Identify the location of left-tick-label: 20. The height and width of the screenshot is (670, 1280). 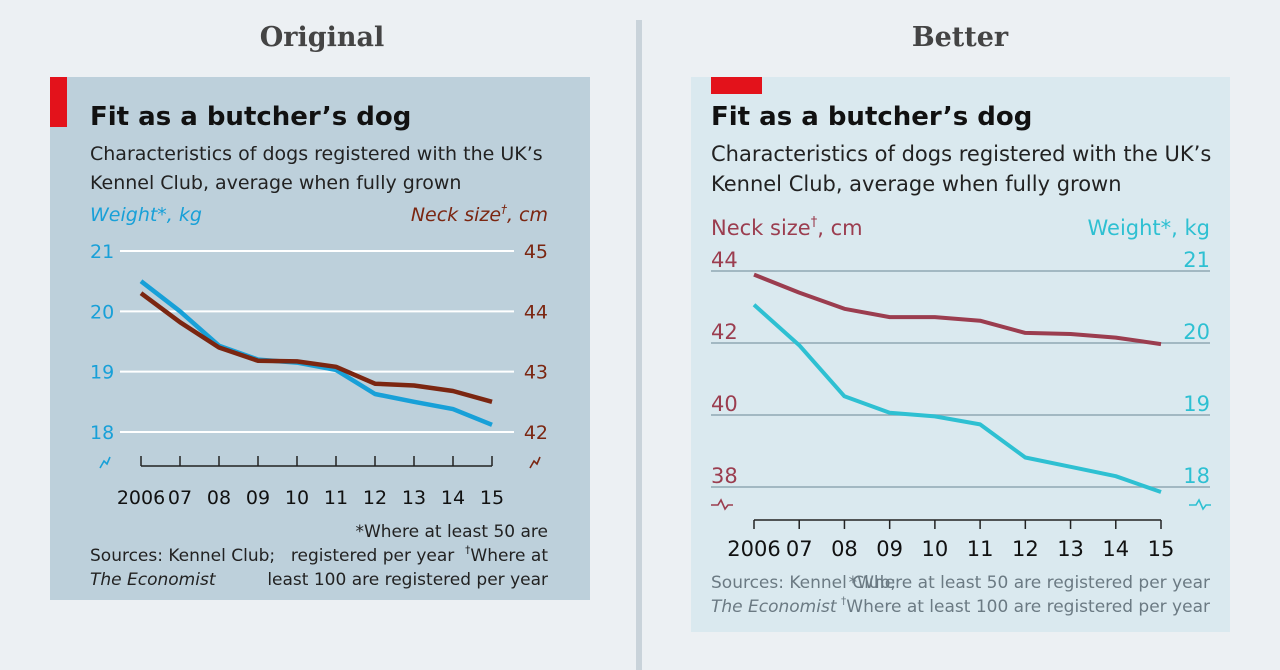
(102, 312).